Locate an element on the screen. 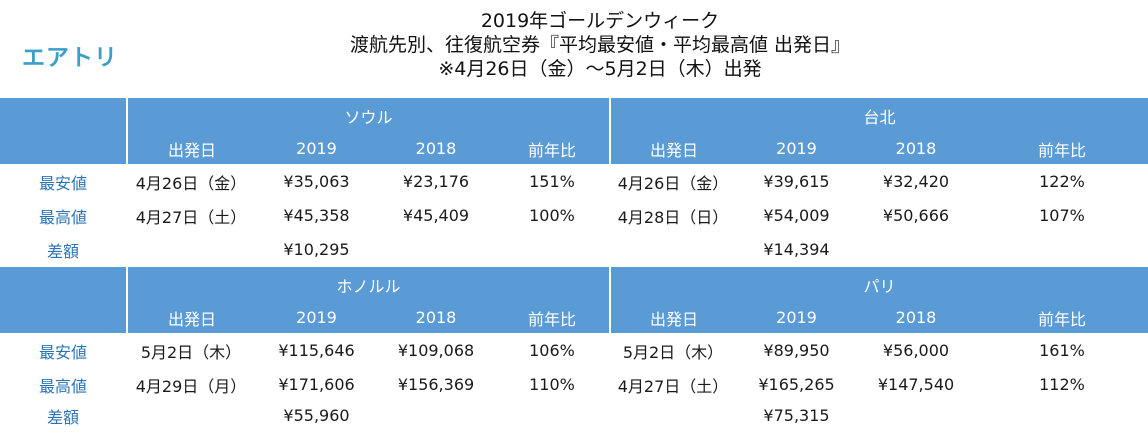 This screenshot has width=1148, height=440. seoul-max-2018: ¥45,409 is located at coordinates (436, 215).